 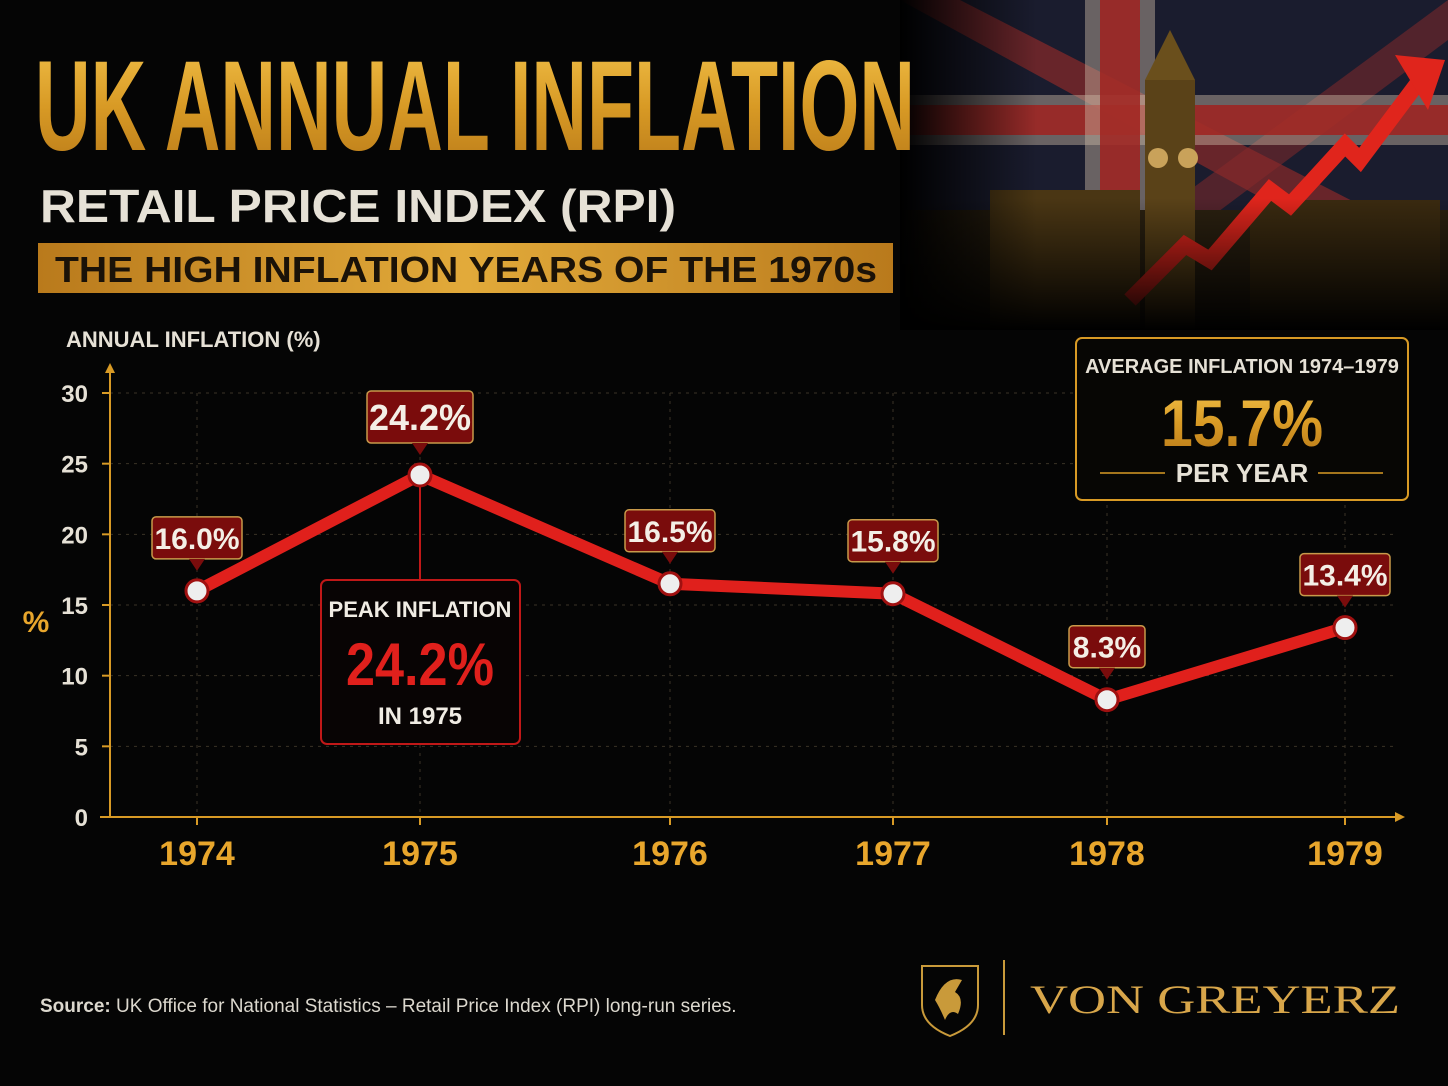 I want to click on title: UK ANNUAL INFLATION, so click(x=475, y=106).